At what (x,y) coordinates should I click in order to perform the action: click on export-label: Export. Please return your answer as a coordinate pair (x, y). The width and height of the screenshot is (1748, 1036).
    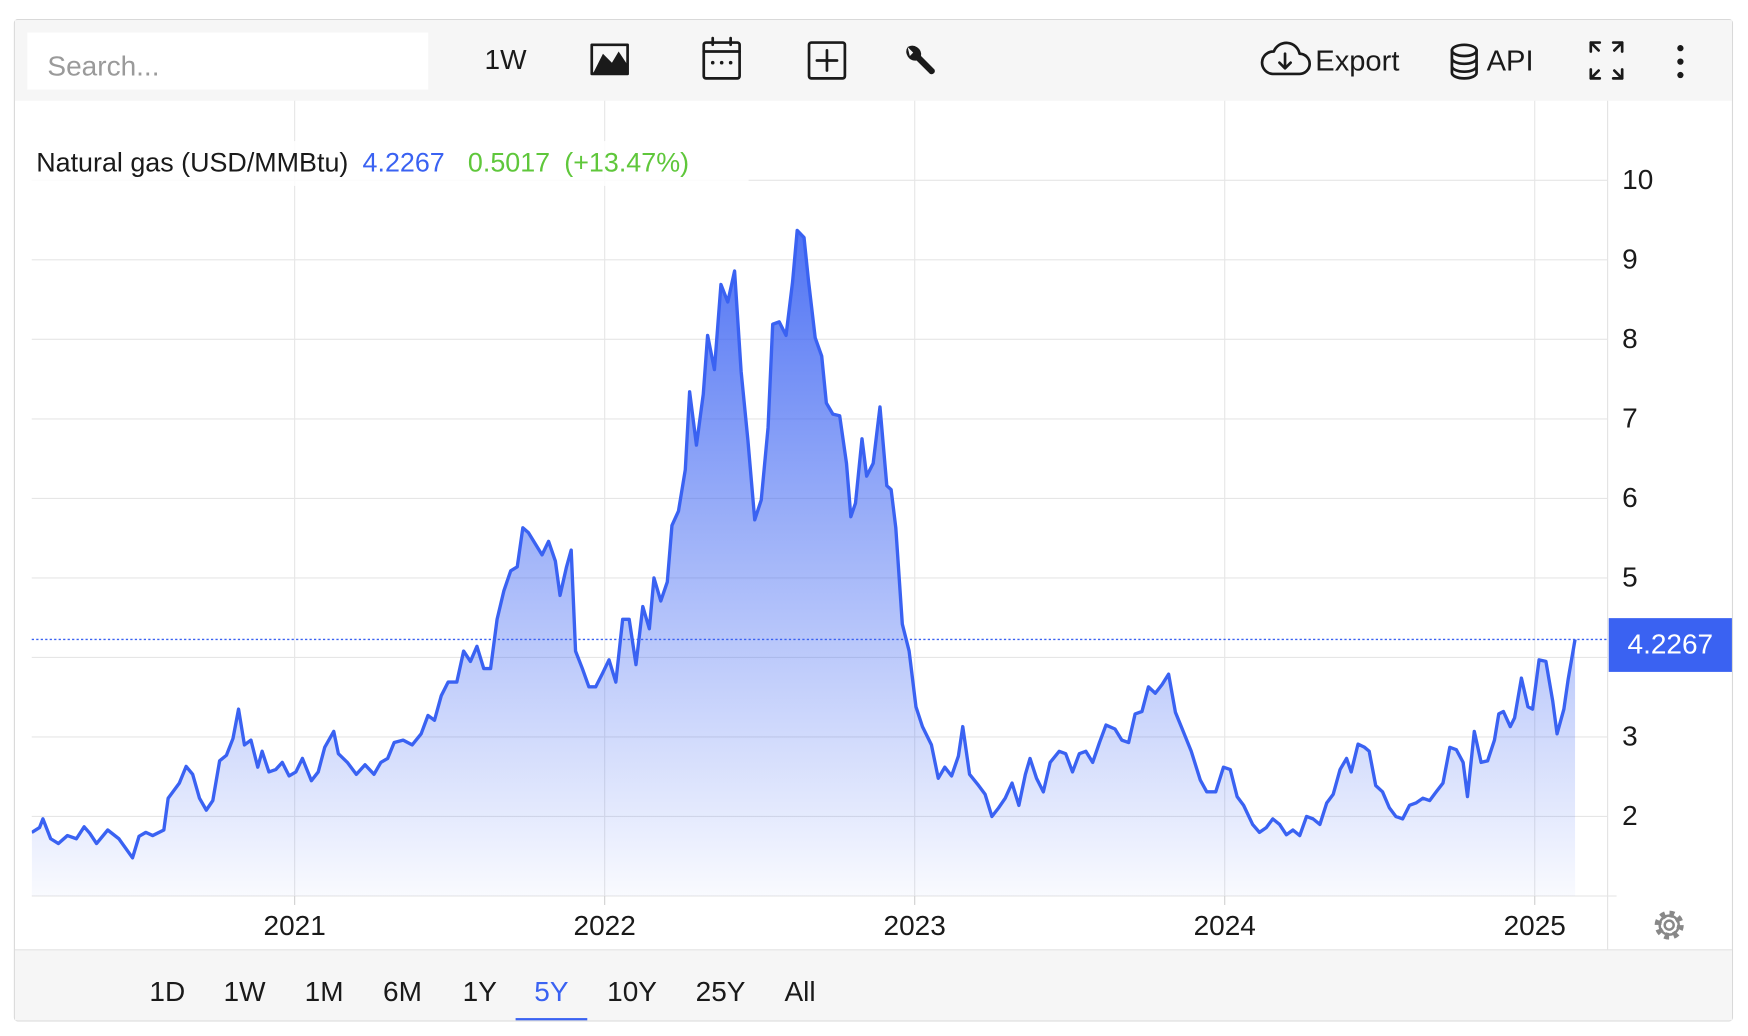
    Looking at the image, I should click on (1357, 61).